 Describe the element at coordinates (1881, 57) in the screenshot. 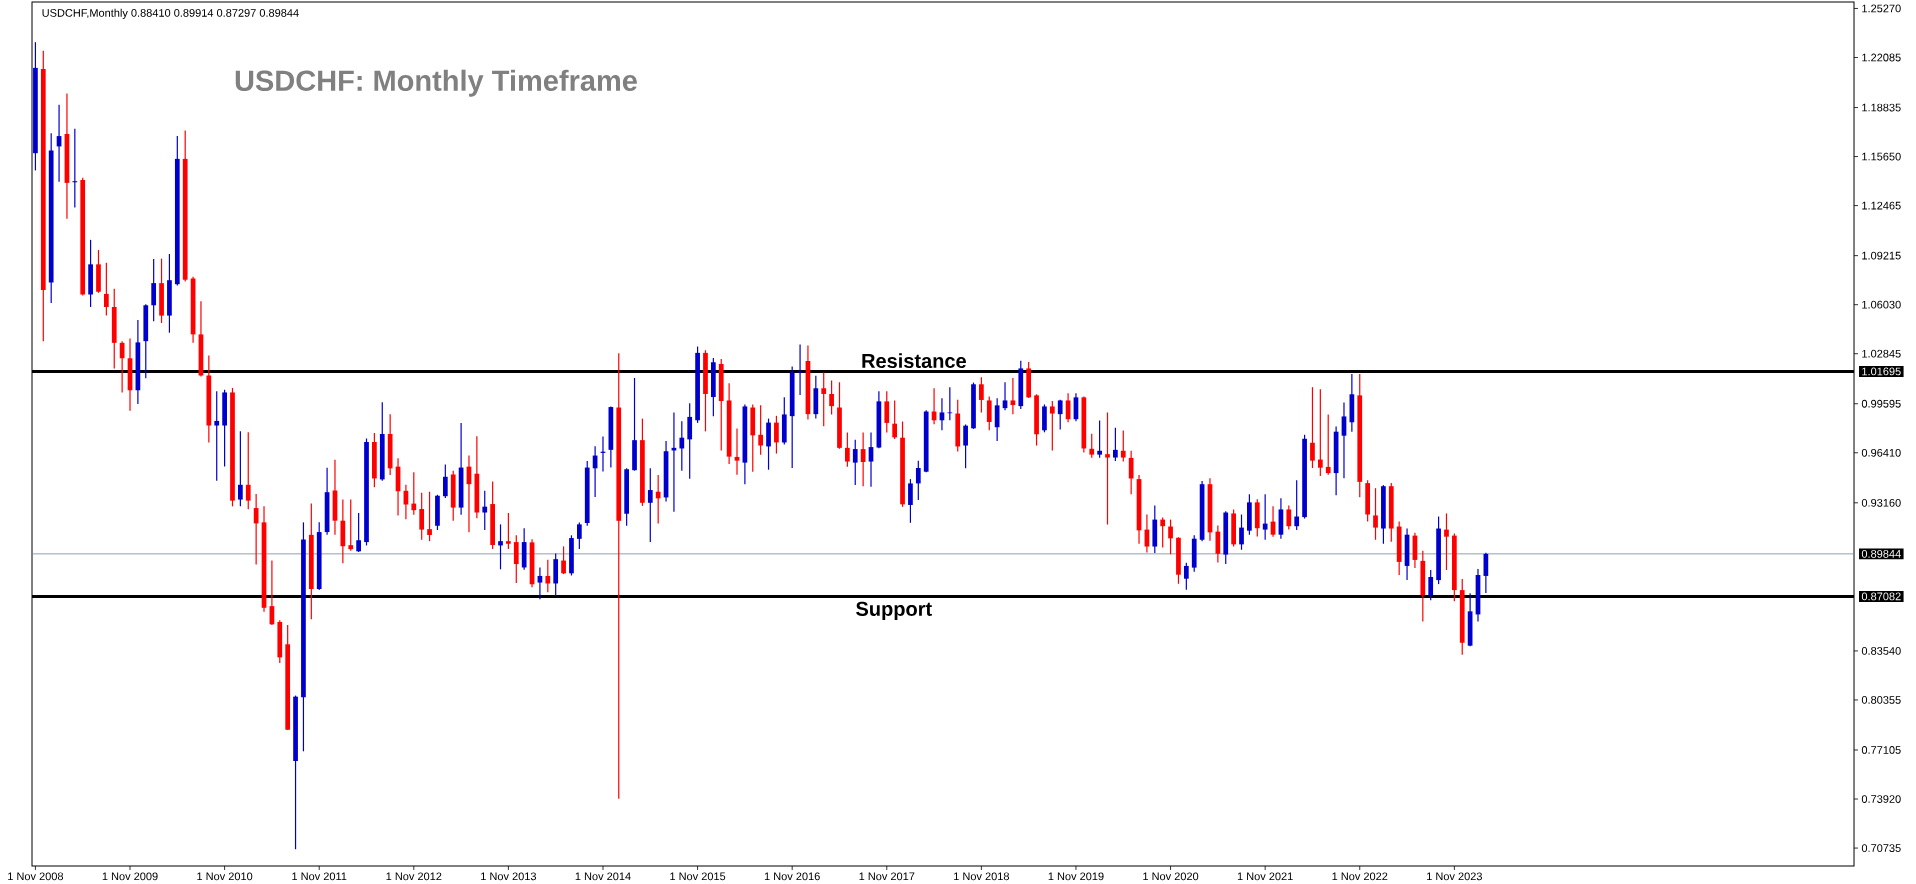

I see `y-tick-label: 1.22085` at that location.